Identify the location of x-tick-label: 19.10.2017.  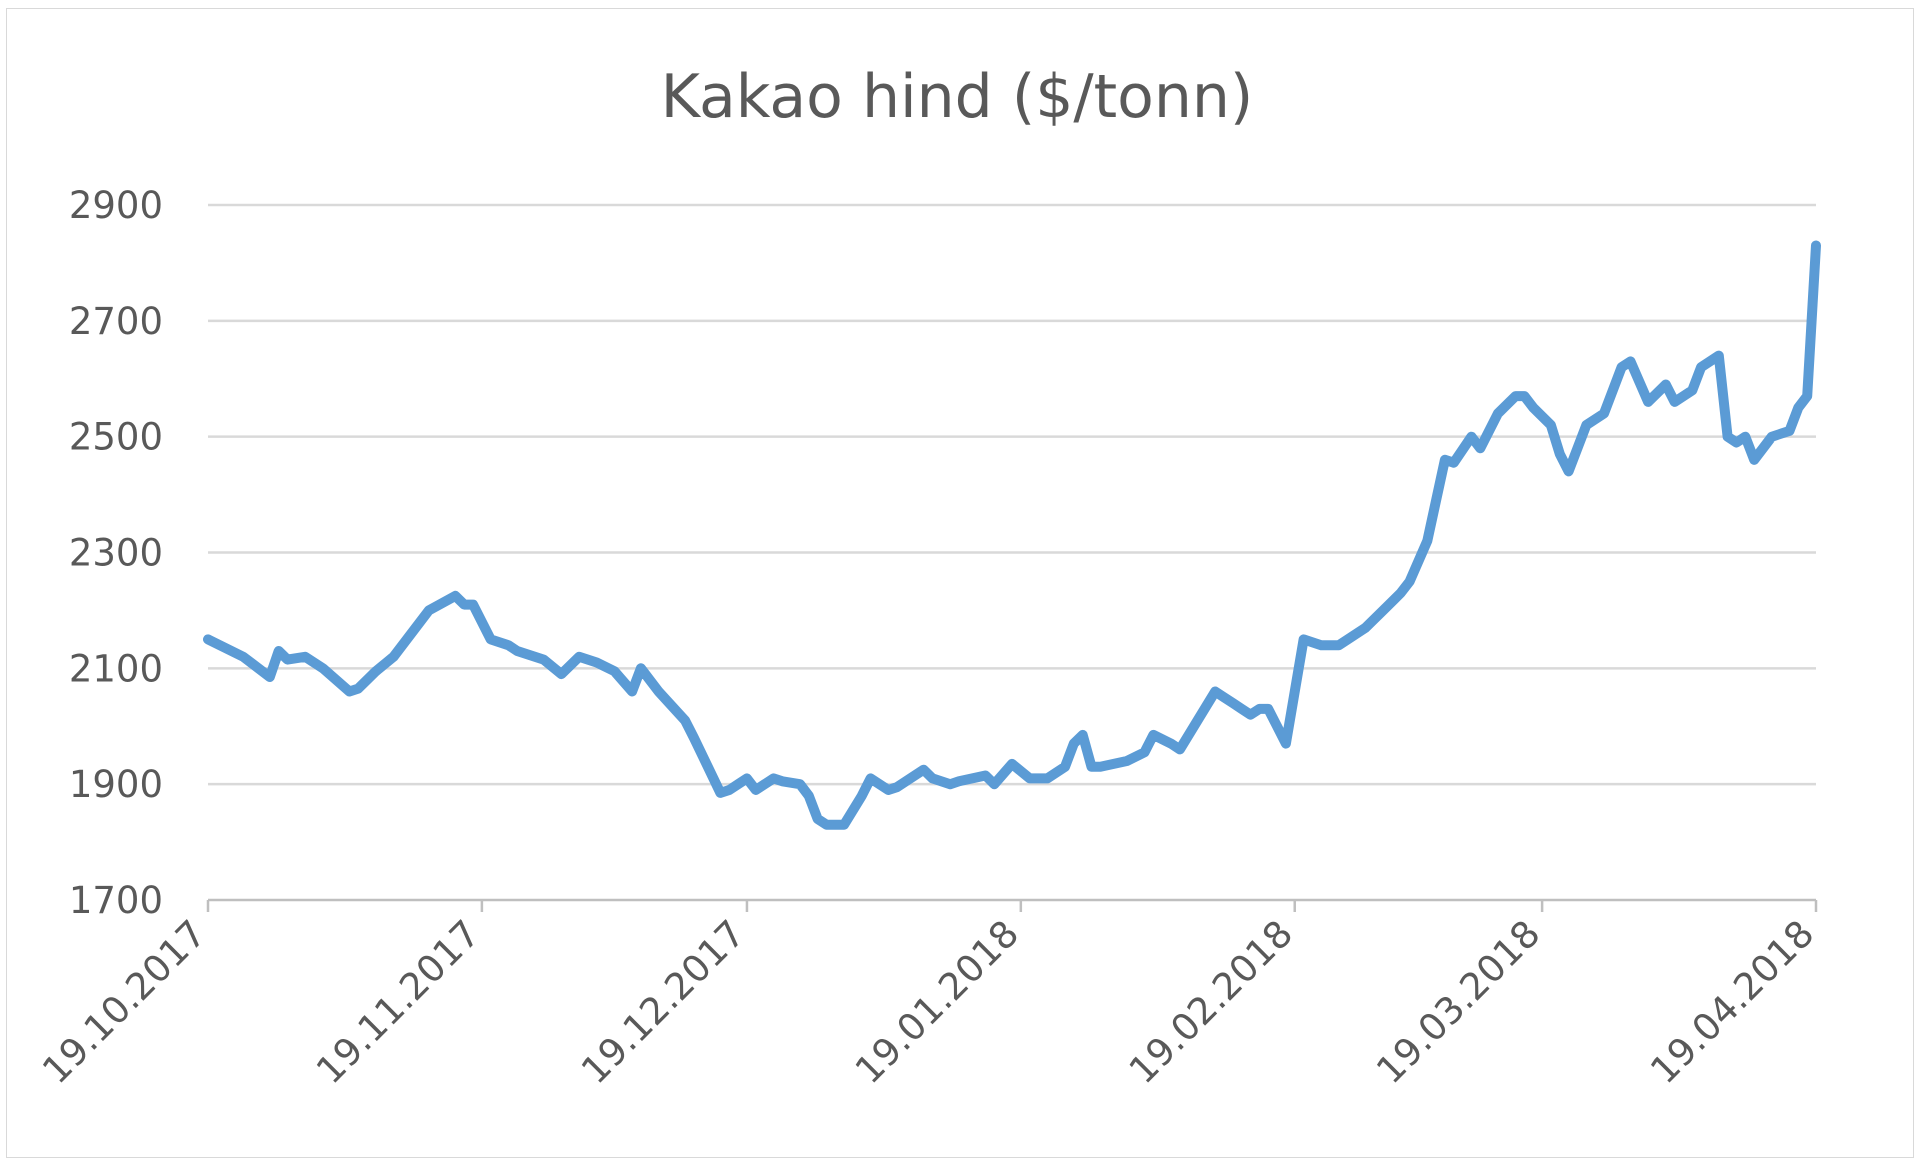
(124, 1002).